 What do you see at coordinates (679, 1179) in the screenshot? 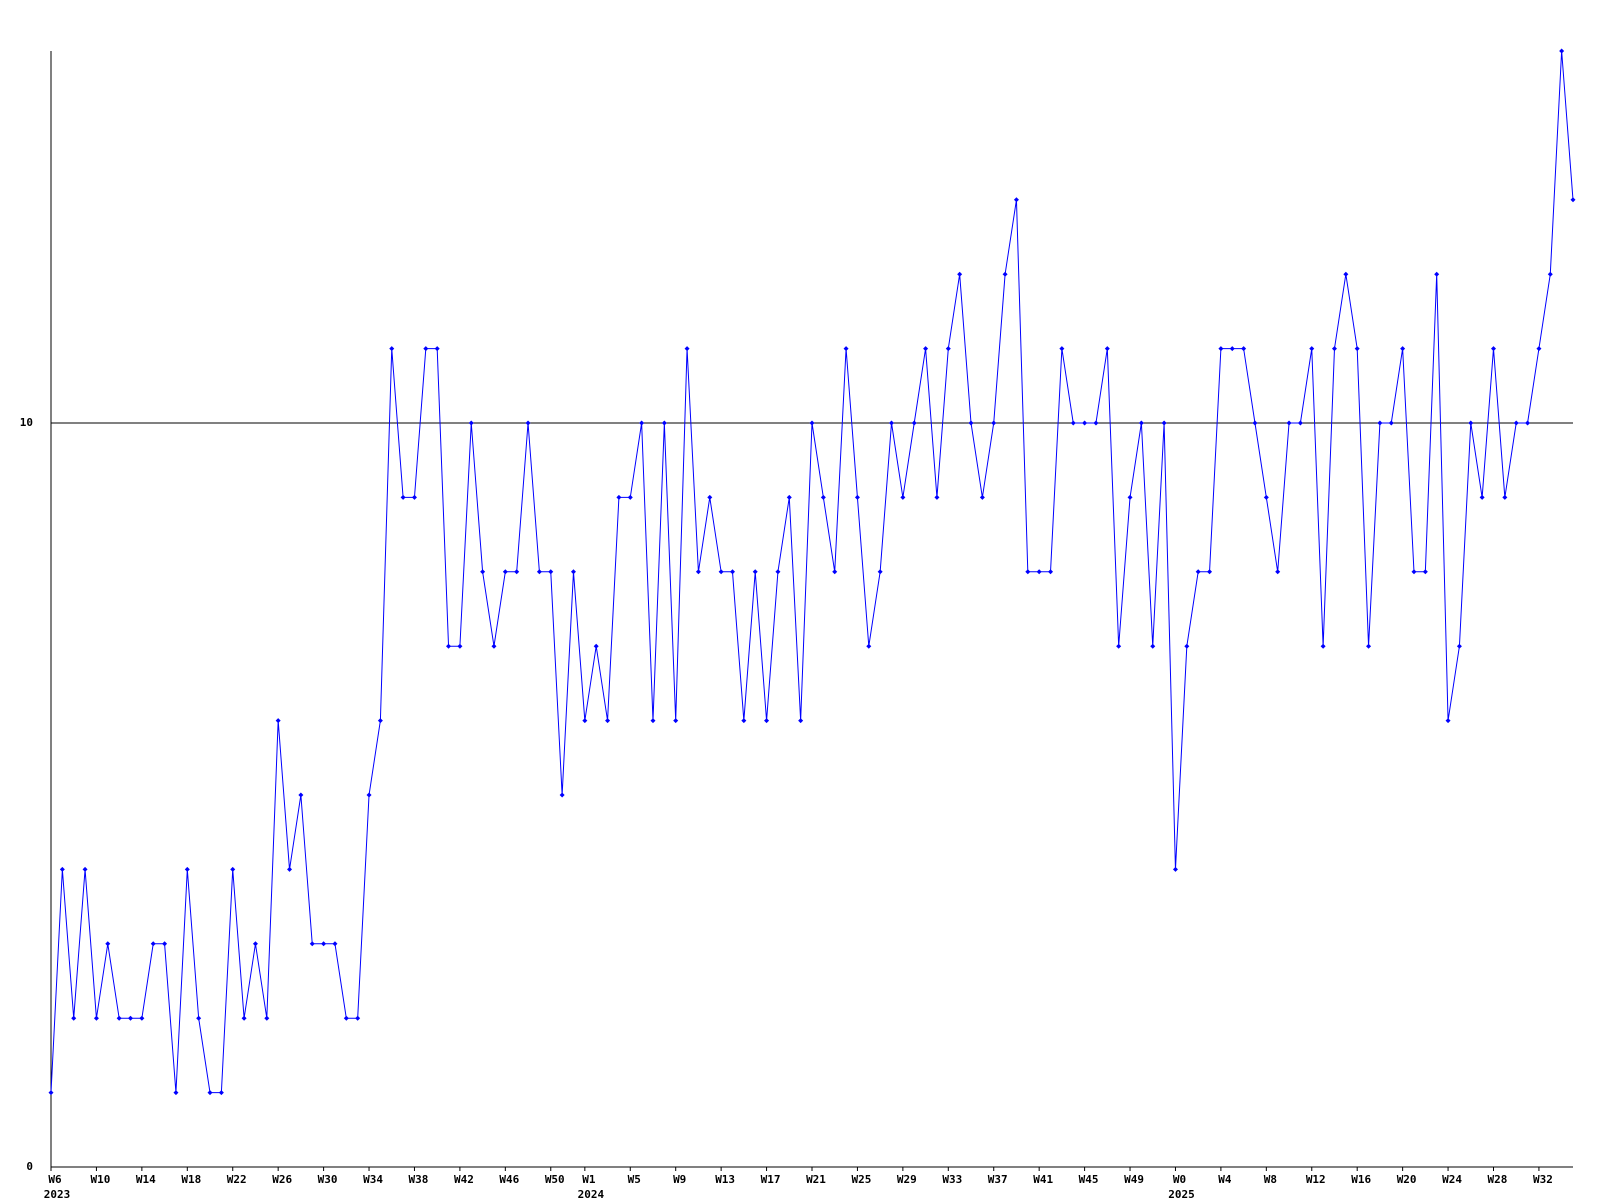
I see `x-tick-label: W9` at bounding box center [679, 1179].